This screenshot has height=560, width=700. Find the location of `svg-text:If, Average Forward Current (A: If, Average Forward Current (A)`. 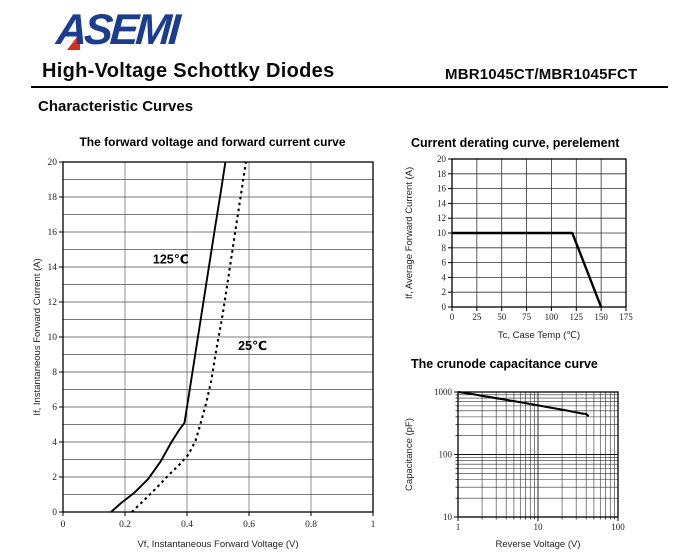

svg-text:If, Average Forward Current (A: If, Average Forward Current (A) is located at coordinates (409, 233).